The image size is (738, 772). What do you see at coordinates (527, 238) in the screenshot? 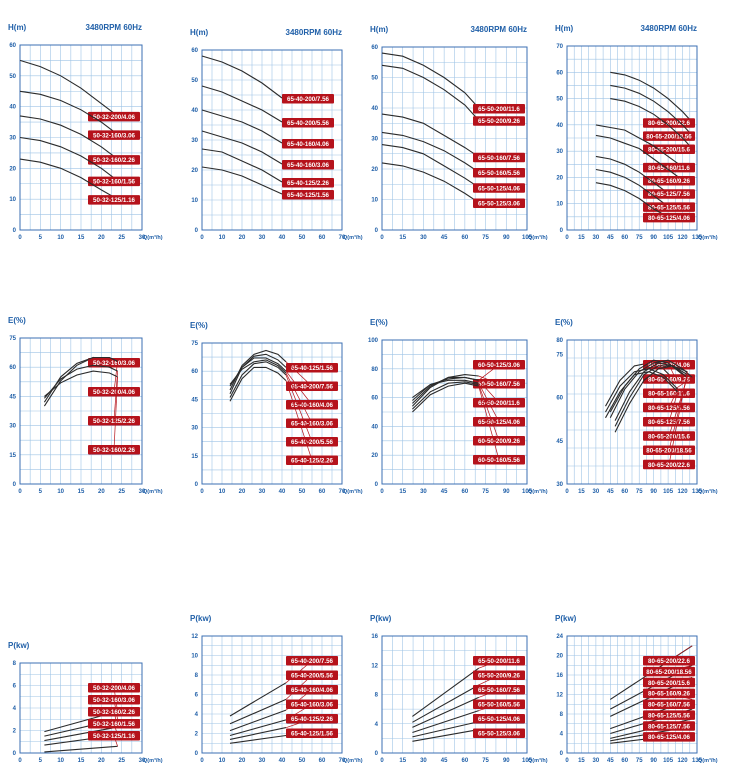
I see `x-tick-label: 105` at bounding box center [527, 238].